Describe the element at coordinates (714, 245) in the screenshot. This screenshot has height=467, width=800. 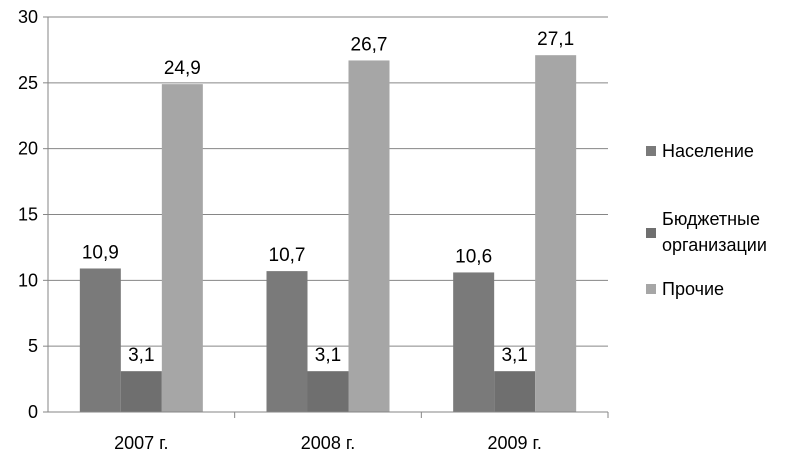
I see `legend-label: организации` at that location.